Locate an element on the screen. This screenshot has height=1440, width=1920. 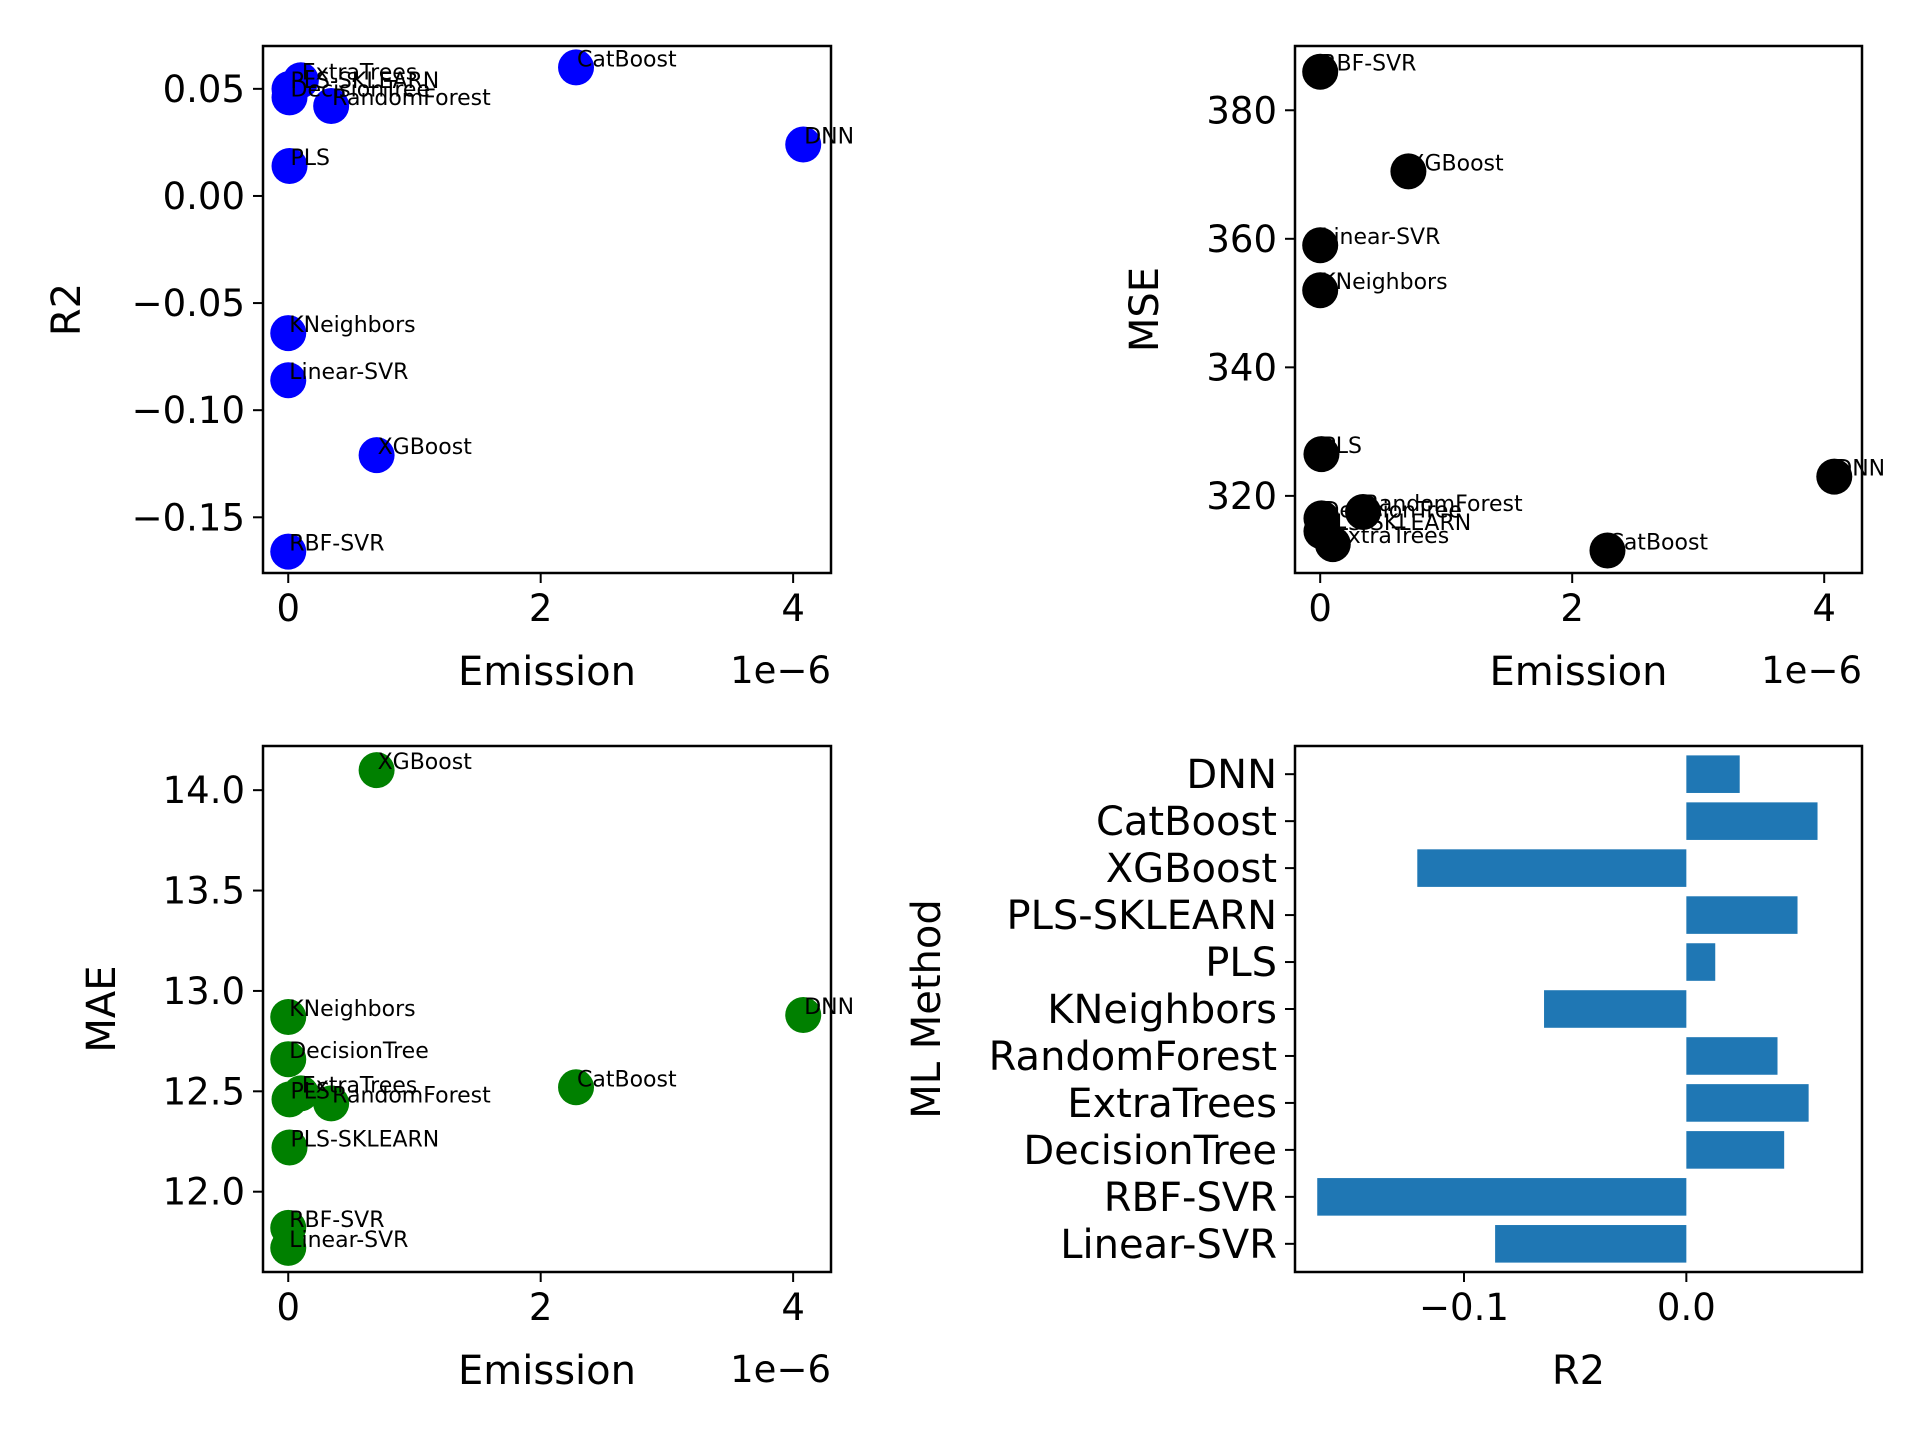
x-tick-label: 0.0 is located at coordinates (1686, 1307).